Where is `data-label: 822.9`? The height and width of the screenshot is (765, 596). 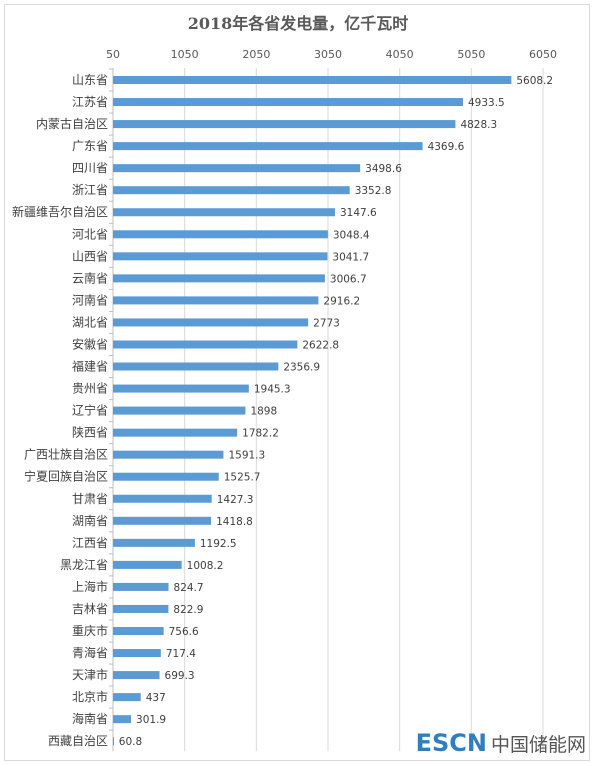
data-label: 822.9 is located at coordinates (188, 610).